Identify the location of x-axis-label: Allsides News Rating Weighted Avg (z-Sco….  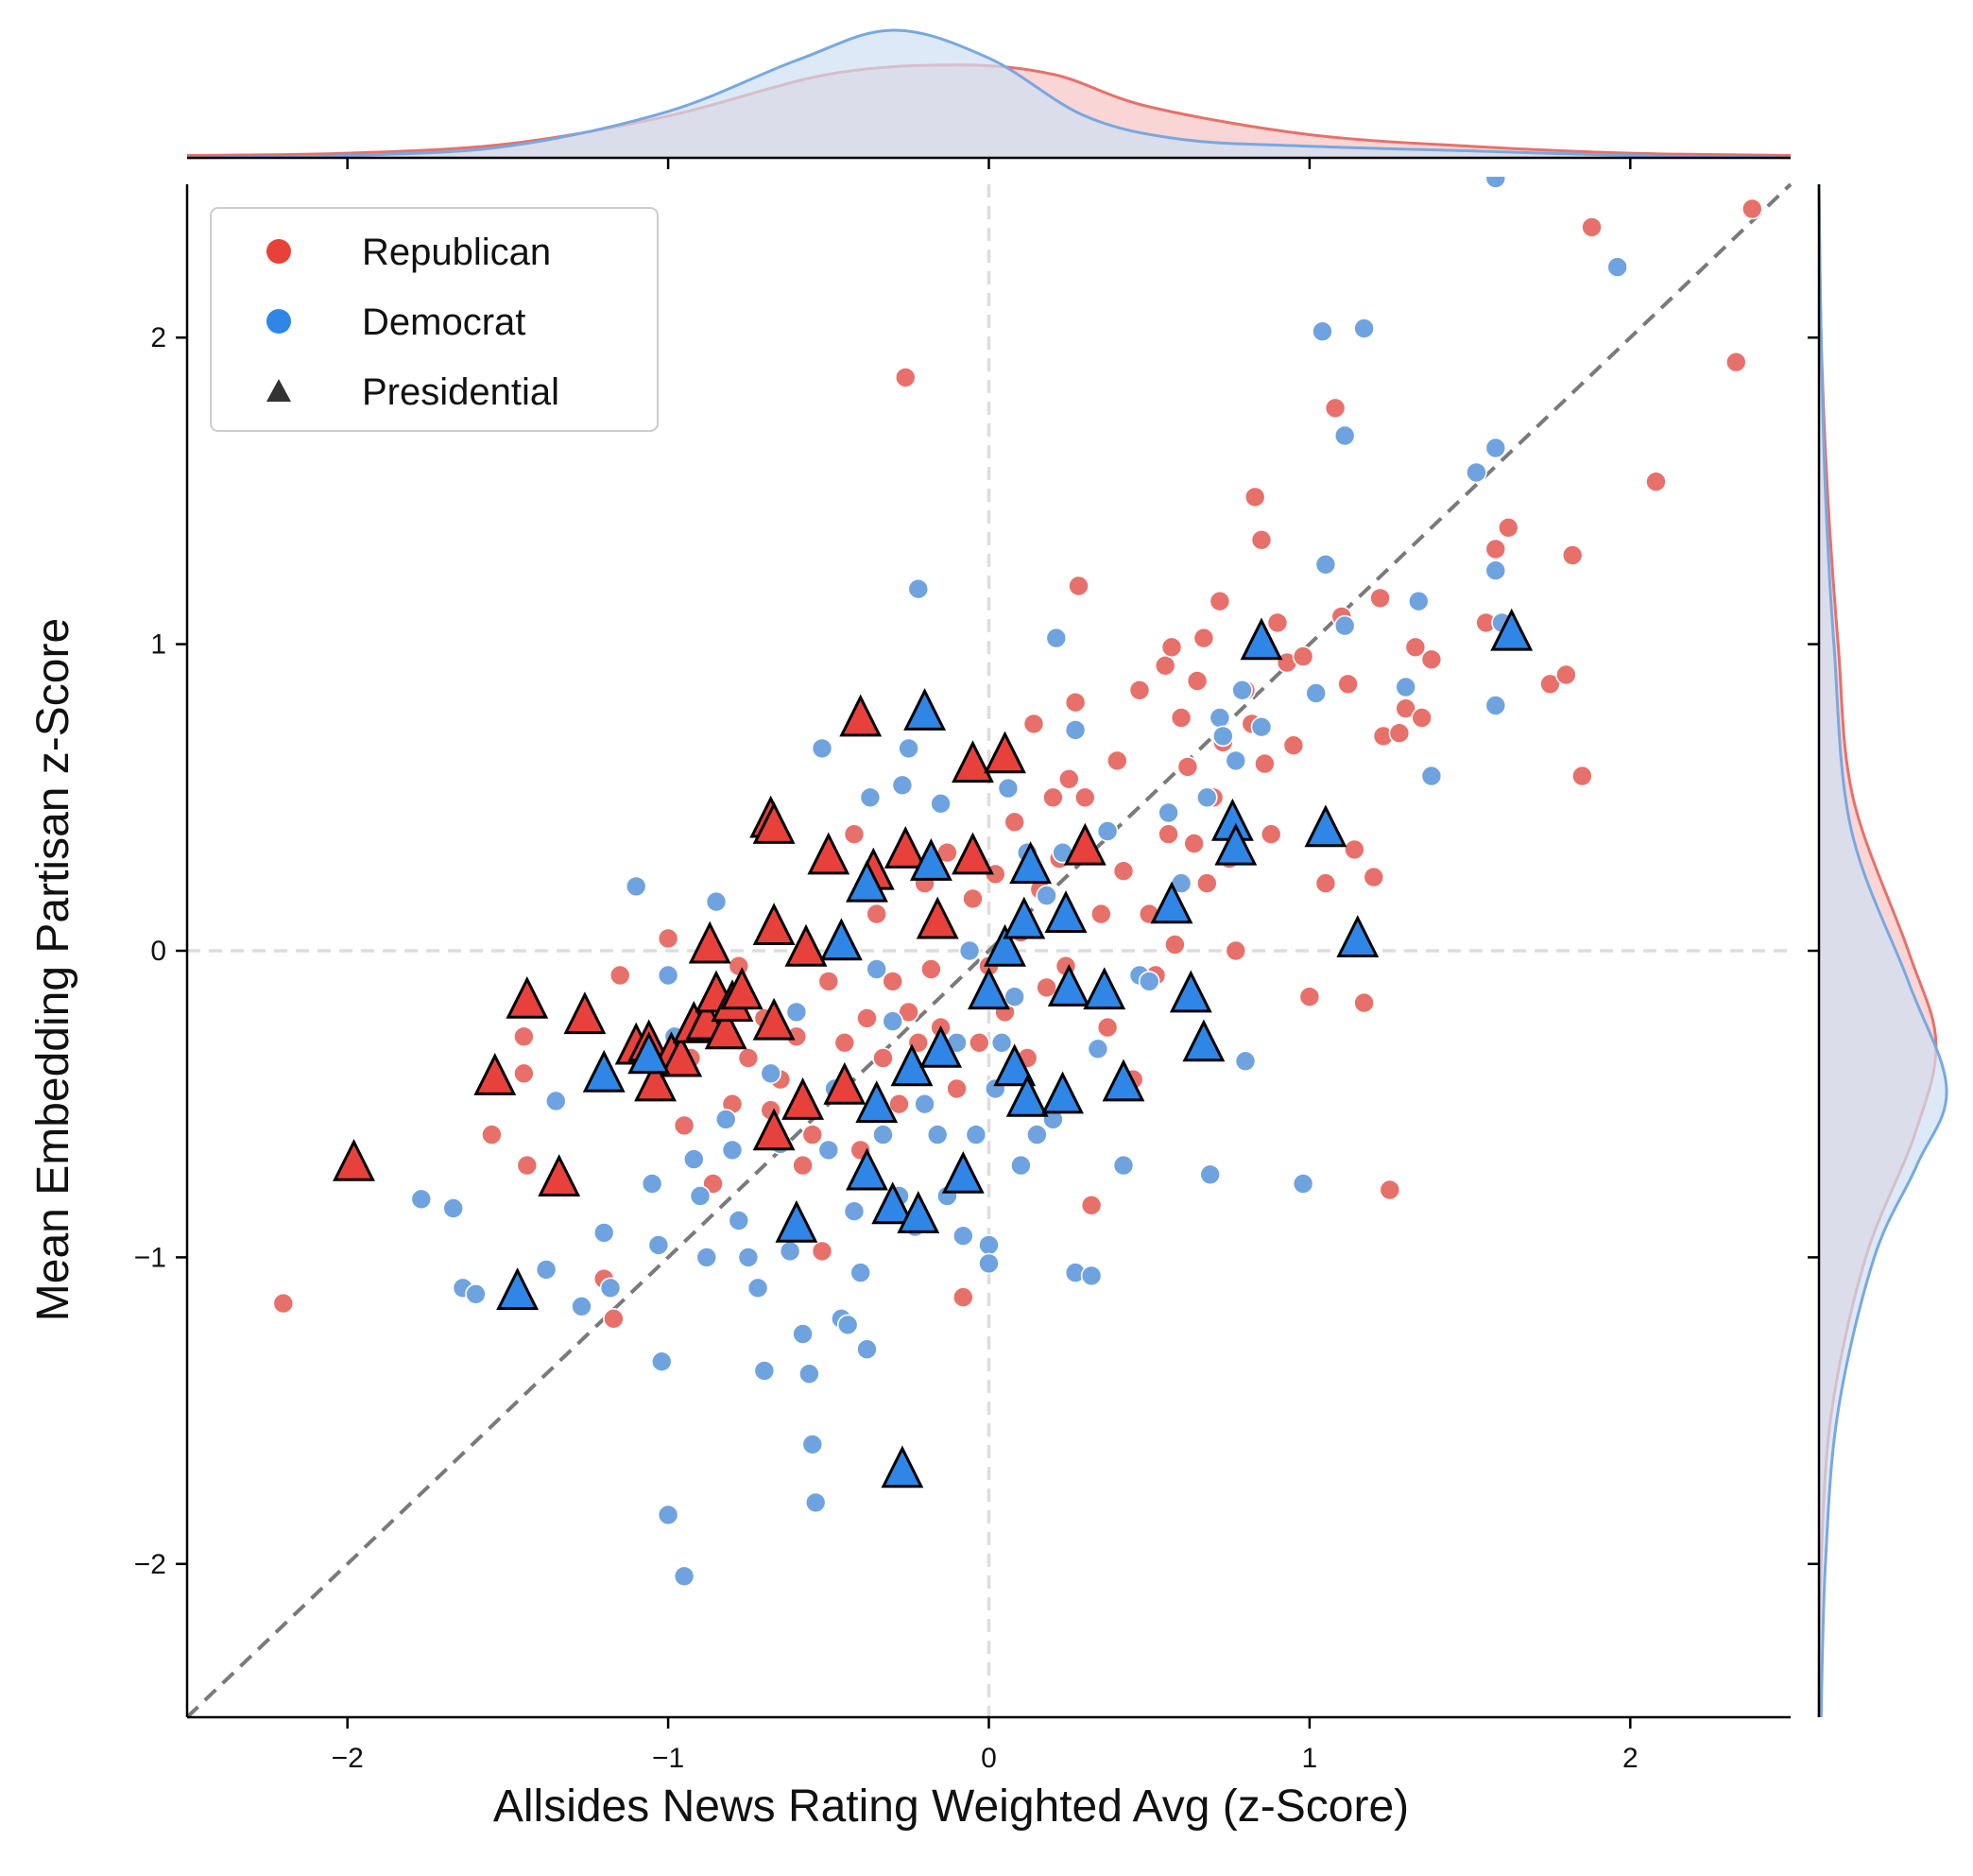
(951, 1806).